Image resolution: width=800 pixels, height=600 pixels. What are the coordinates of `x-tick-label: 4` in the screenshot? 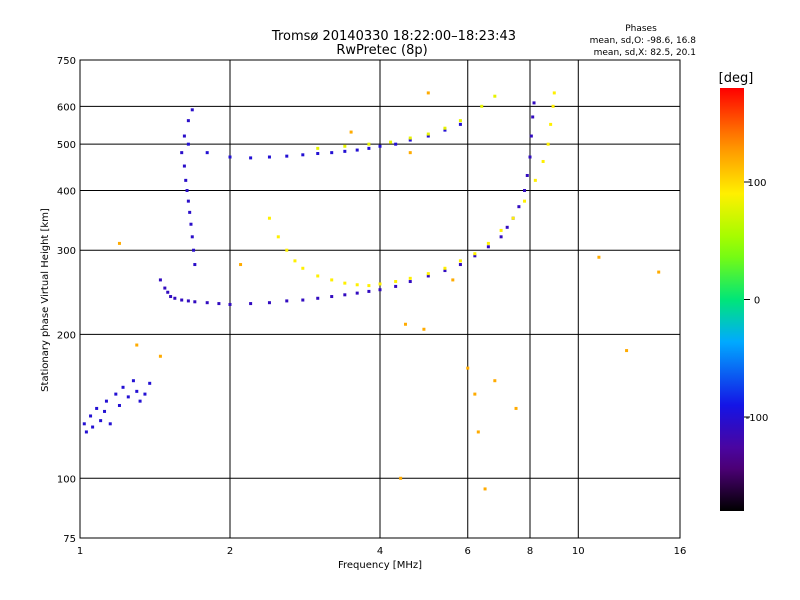 It's located at (380, 551).